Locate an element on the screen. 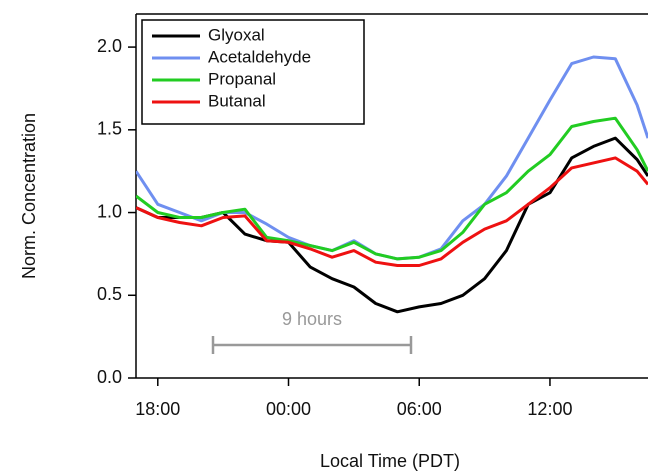 The height and width of the screenshot is (474, 648). y-tick-label: 2.0 is located at coordinates (109, 46).